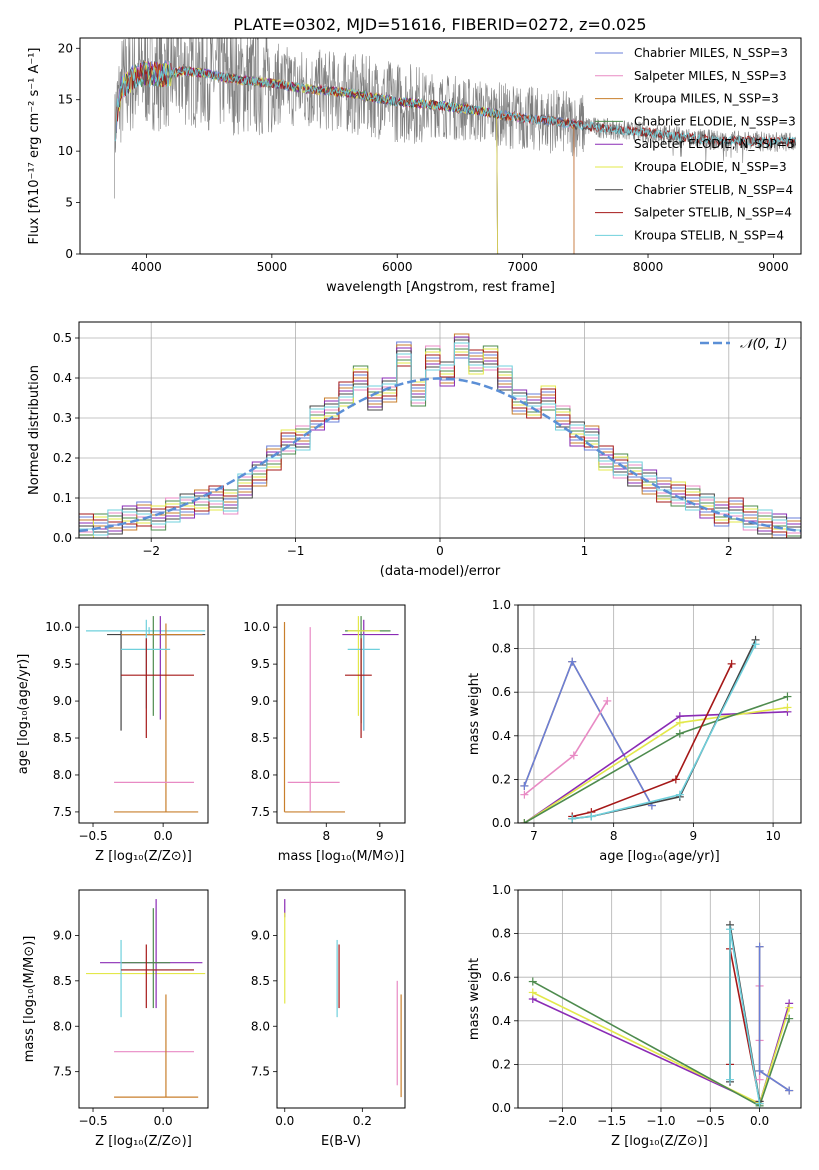 Image resolution: width=819 pixels, height=1170 pixels. I want to click on y-axis-label: Flux [fλ10⁻¹⁷ erg cm⁻² s⁻¹ A⁻¹], so click(34, 146).